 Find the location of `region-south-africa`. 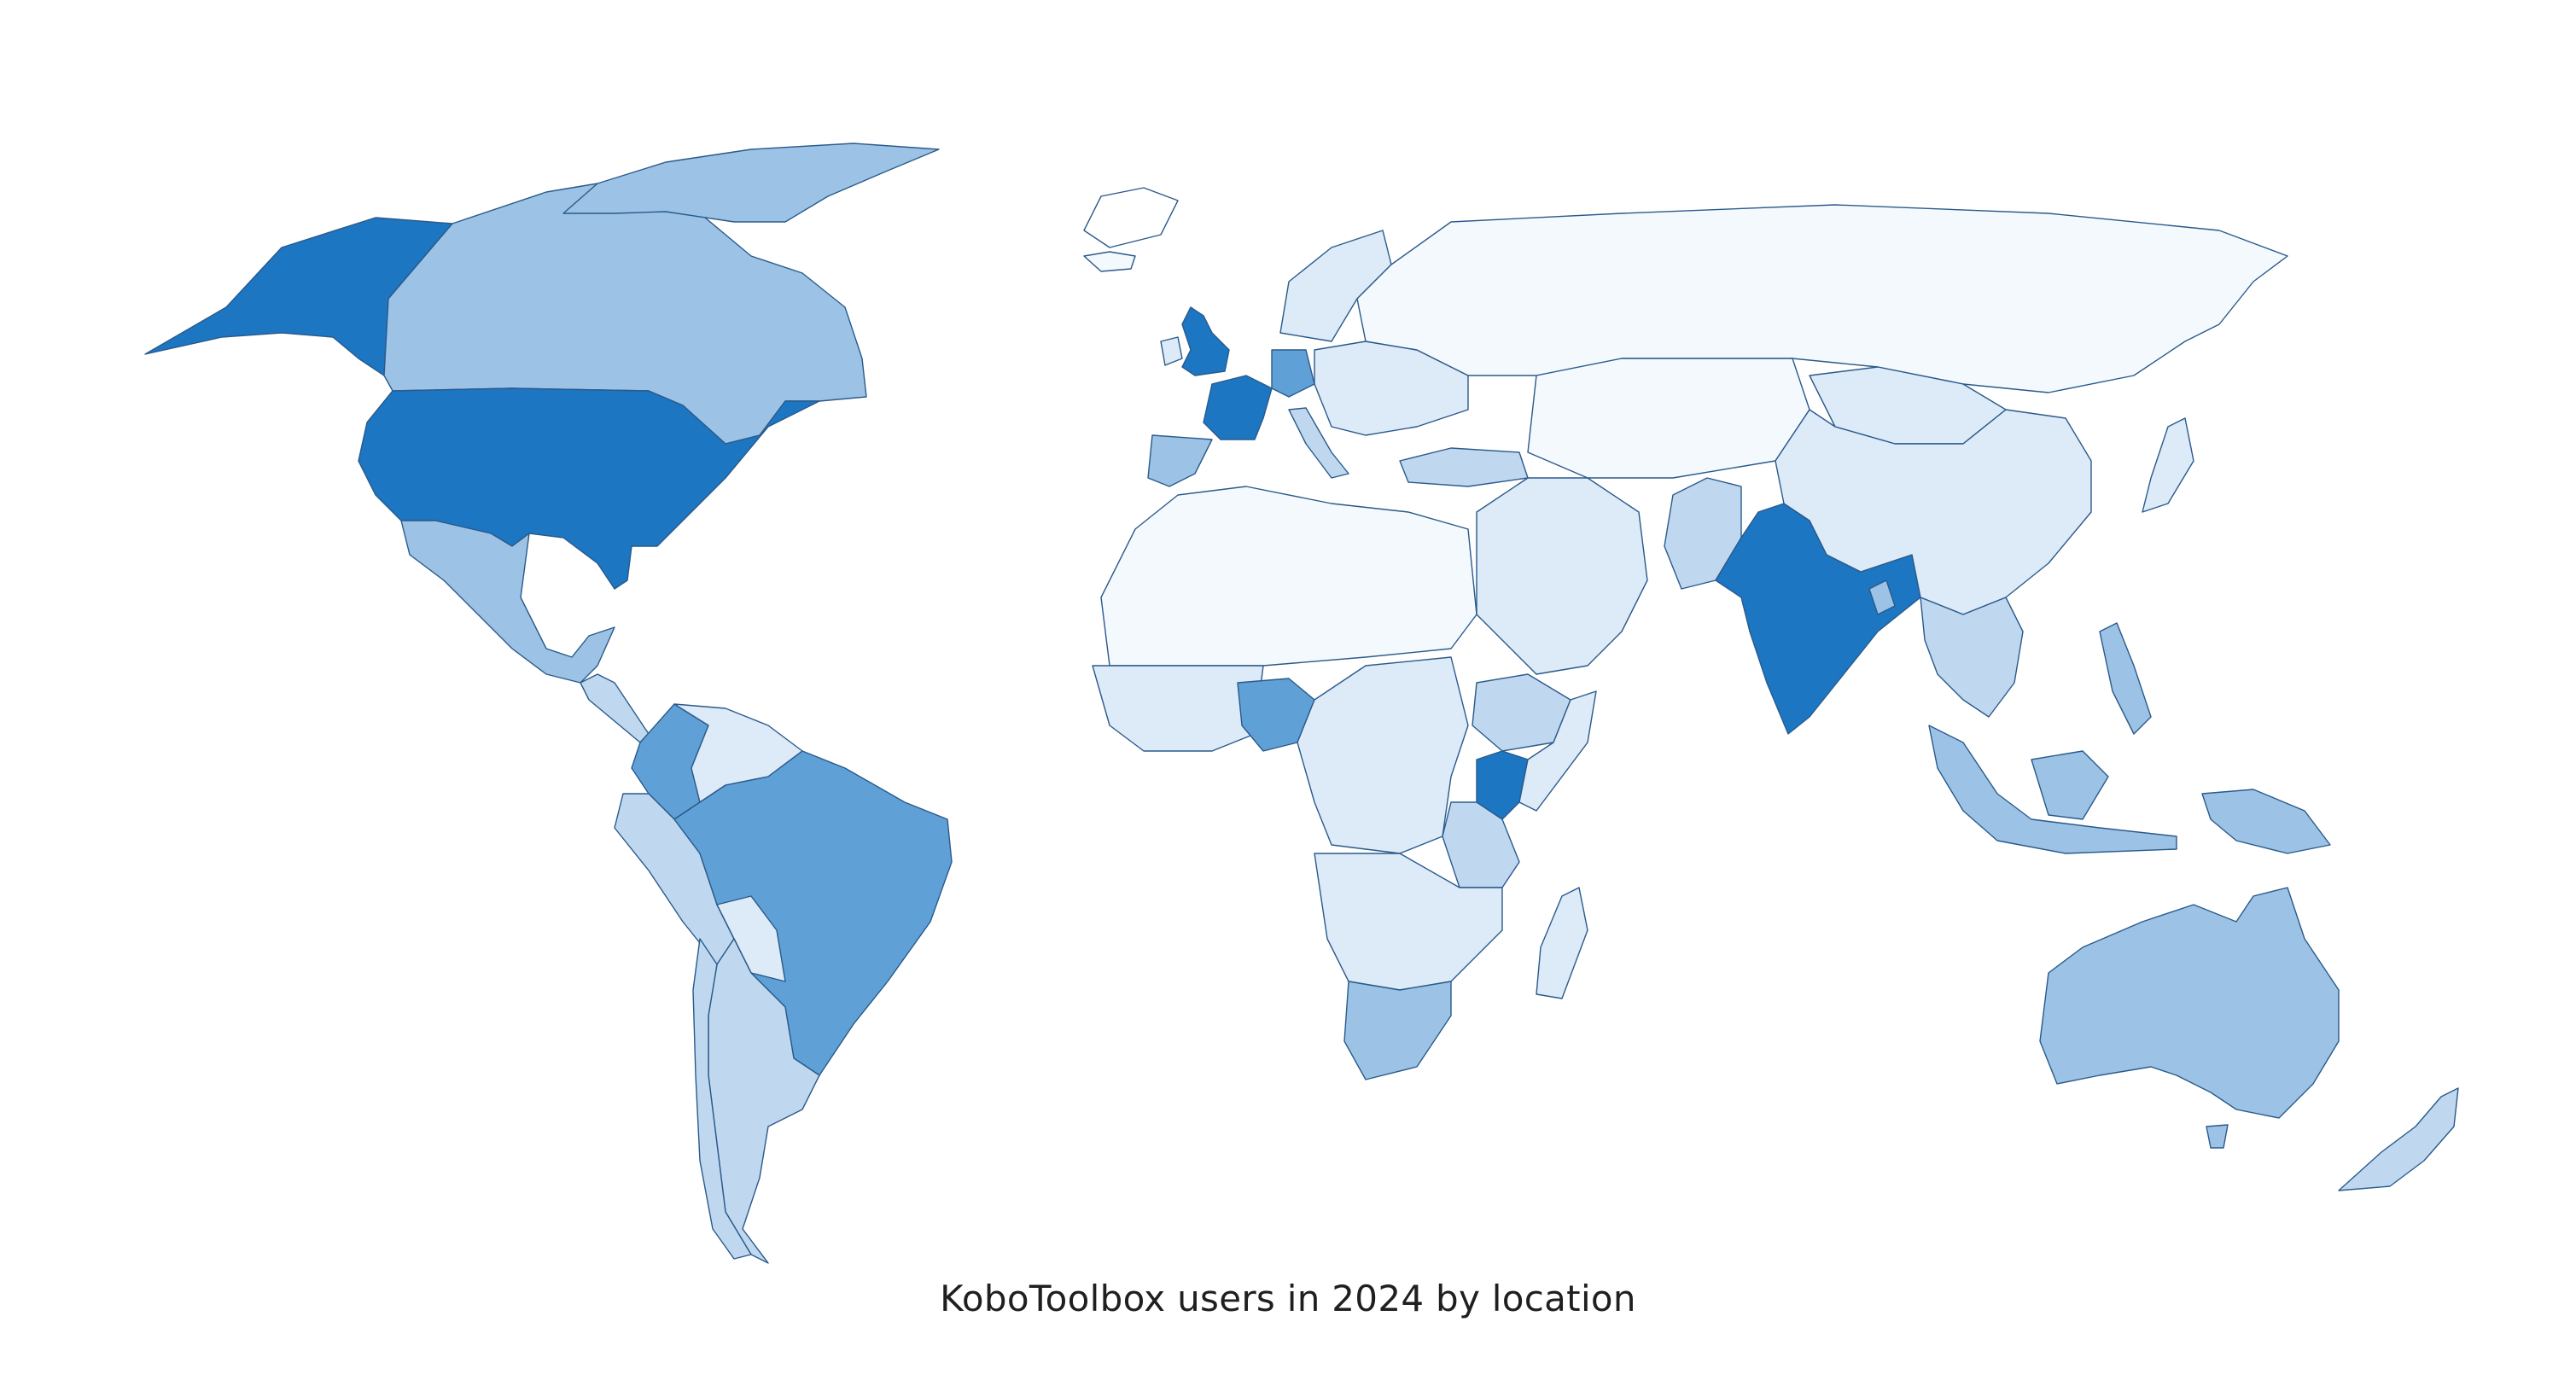

region-south-africa is located at coordinates (1397, 1030).